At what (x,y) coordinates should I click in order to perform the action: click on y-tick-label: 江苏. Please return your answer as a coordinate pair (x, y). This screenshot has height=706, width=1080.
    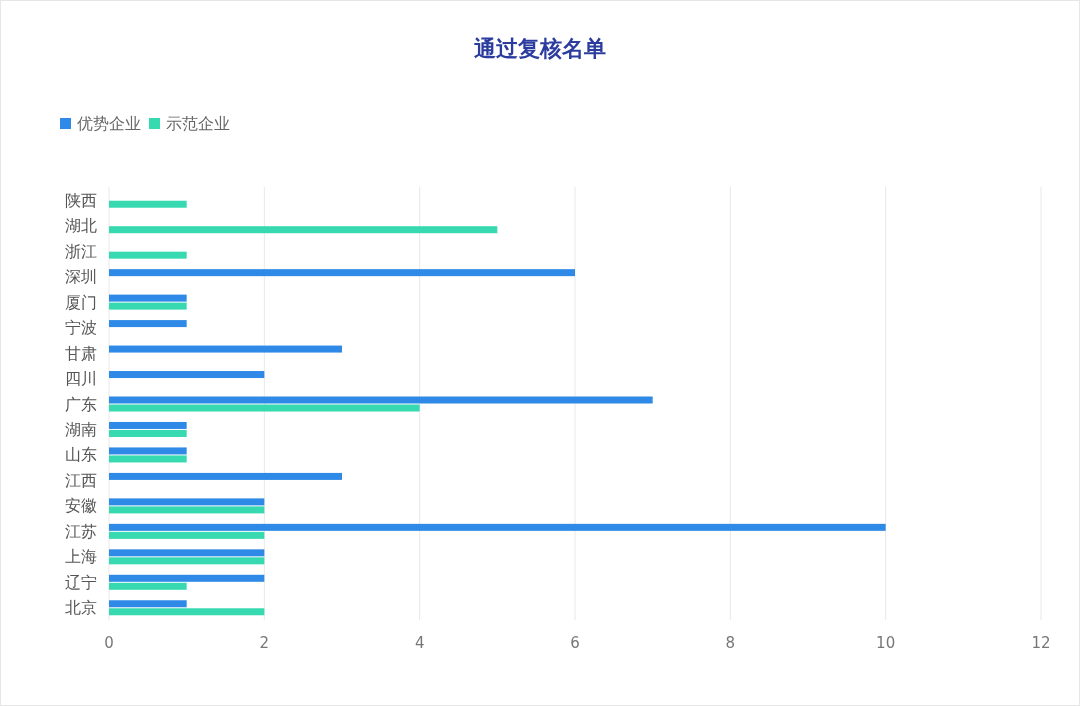
    Looking at the image, I should click on (81, 531).